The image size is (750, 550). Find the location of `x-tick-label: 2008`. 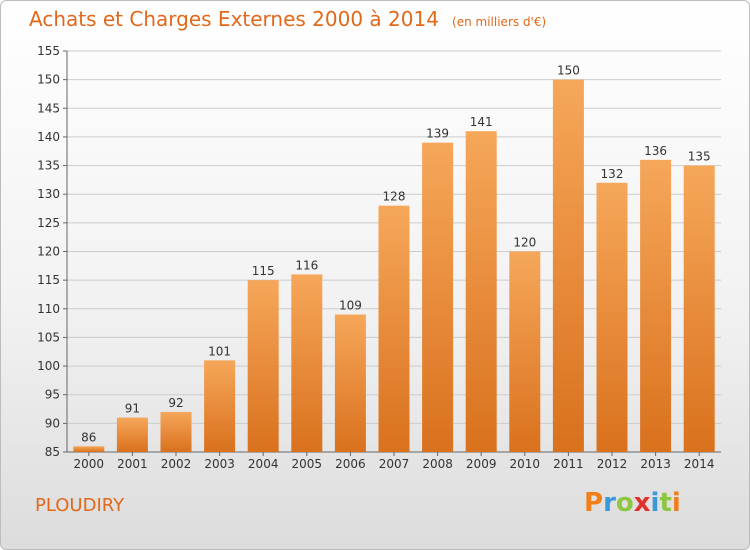

x-tick-label: 2008 is located at coordinates (437, 464).